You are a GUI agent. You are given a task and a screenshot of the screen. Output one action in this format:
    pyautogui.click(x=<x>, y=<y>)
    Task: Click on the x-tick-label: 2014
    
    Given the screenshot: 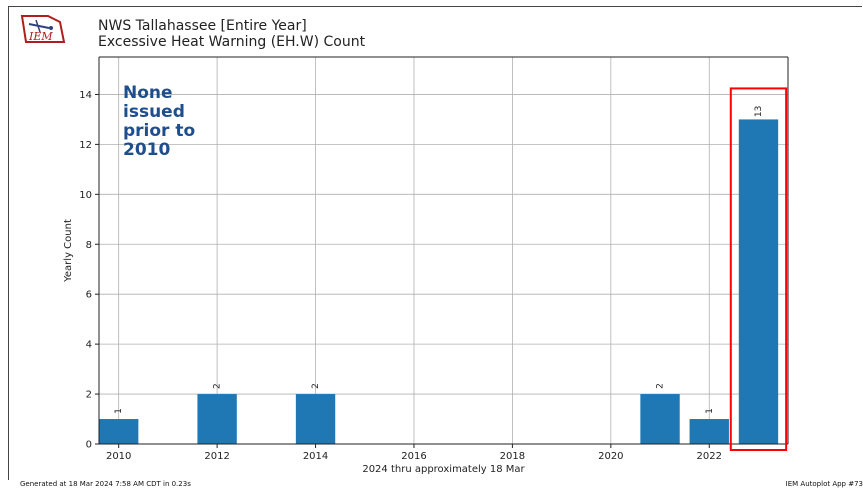 What is the action you would take?
    pyautogui.click(x=315, y=456)
    